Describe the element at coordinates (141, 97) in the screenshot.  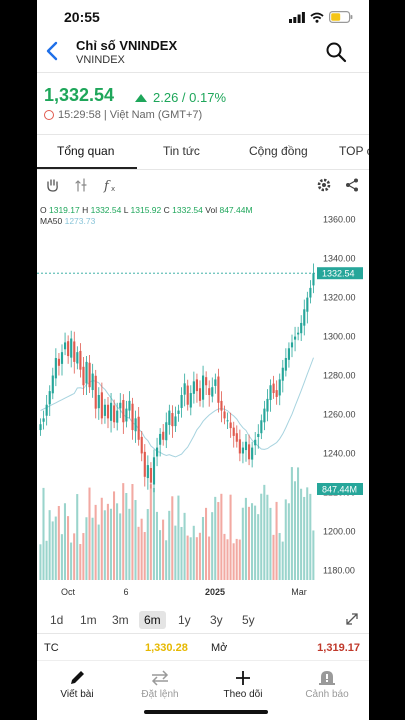
I see `up-arrow-icon` at that location.